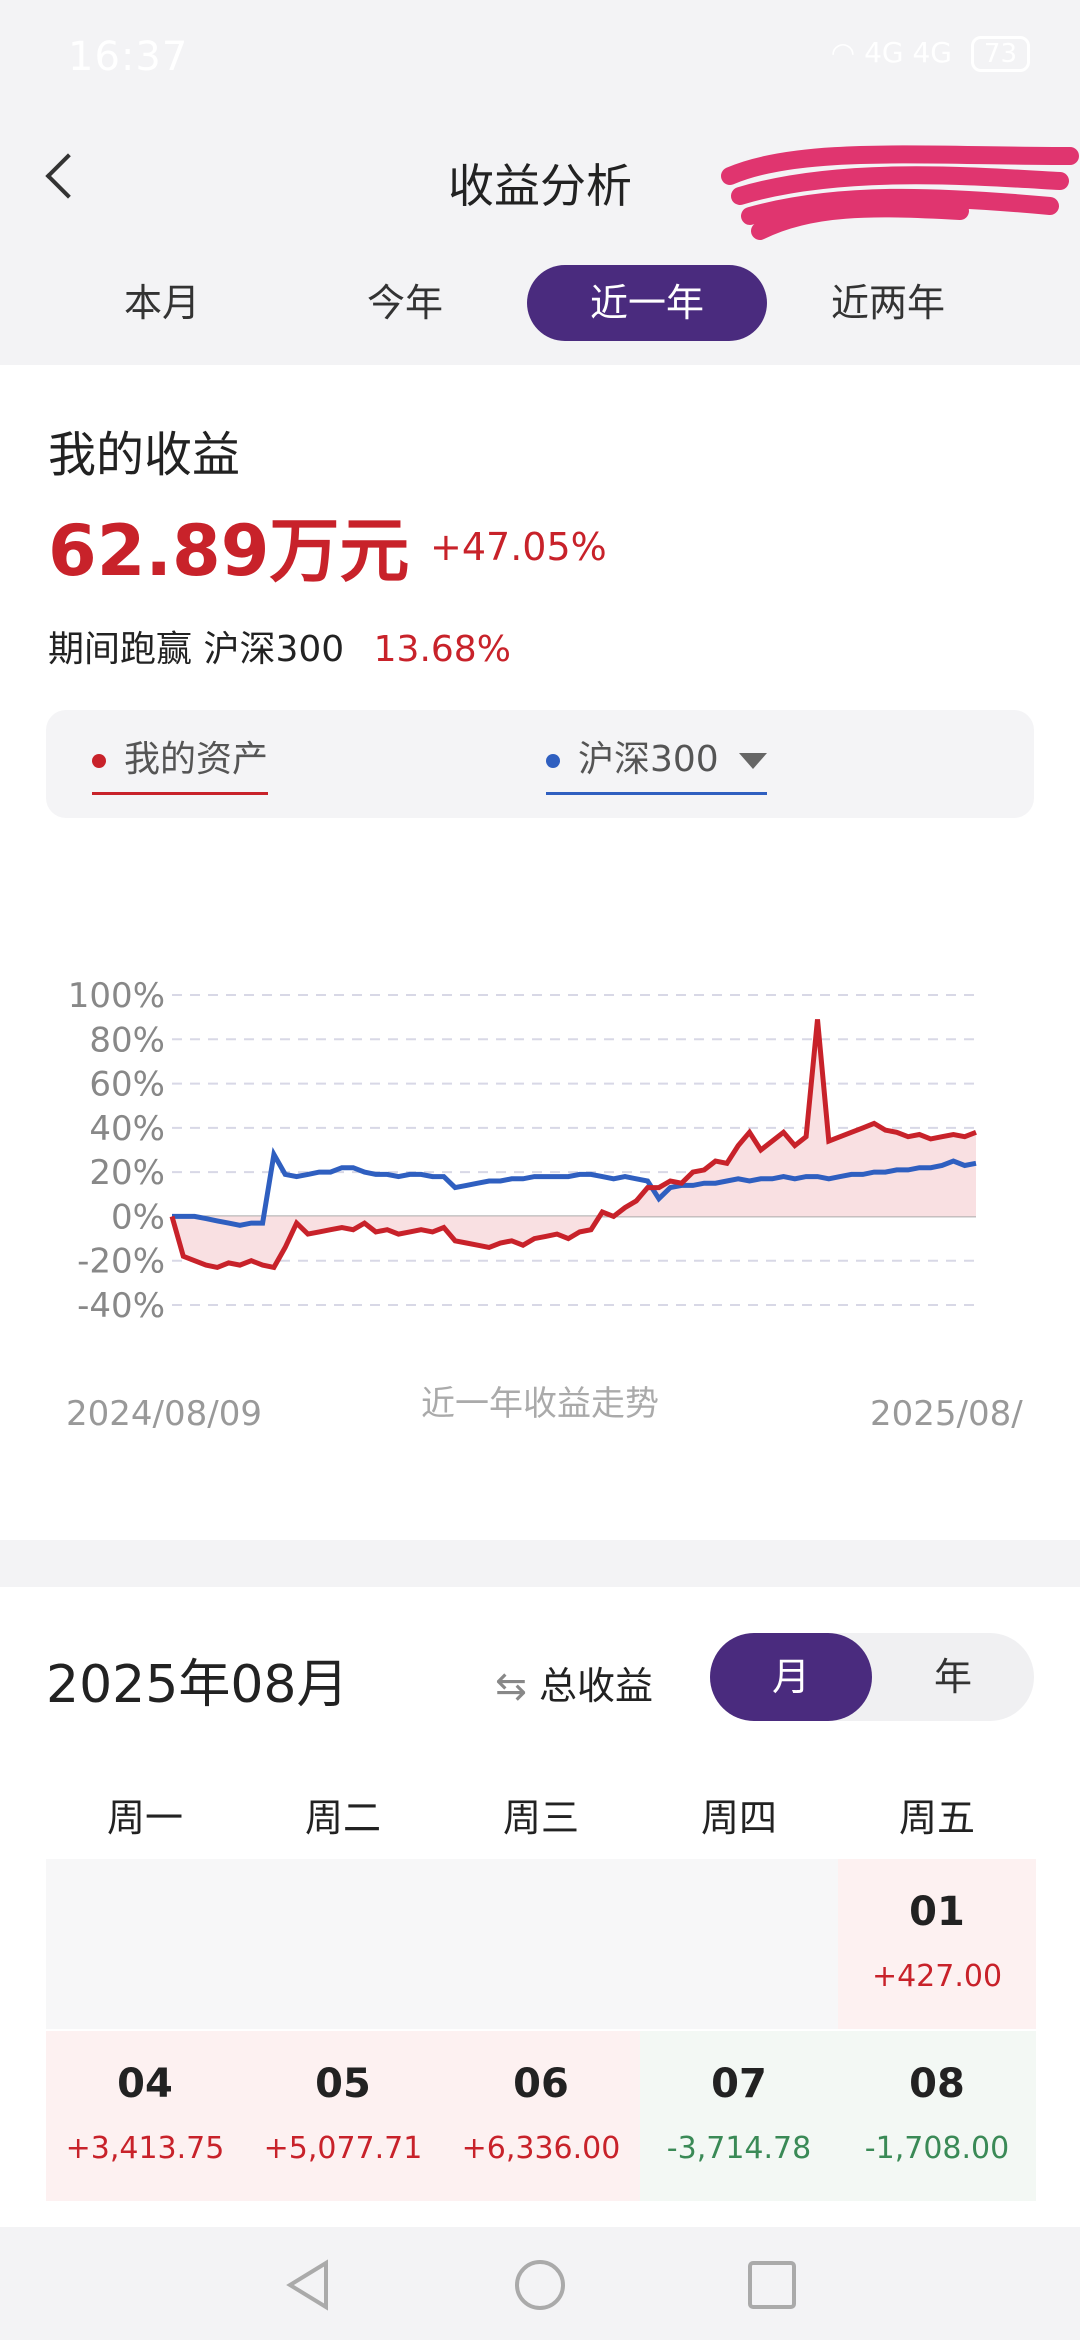 Image resolution: width=1080 pixels, height=2340 pixels. Describe the element at coordinates (791, 1677) in the screenshot. I see `segment-month: 月` at that location.